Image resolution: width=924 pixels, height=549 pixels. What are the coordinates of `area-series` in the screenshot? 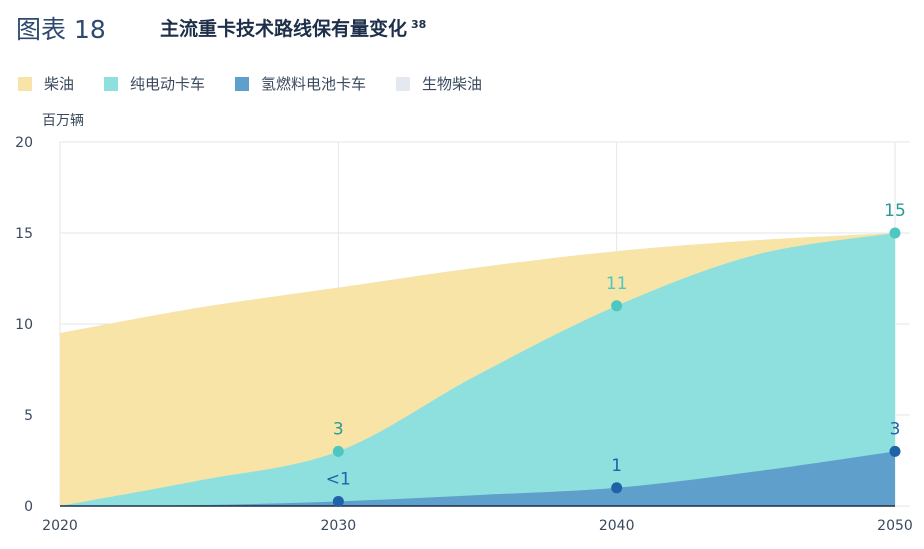 It's located at (477, 478).